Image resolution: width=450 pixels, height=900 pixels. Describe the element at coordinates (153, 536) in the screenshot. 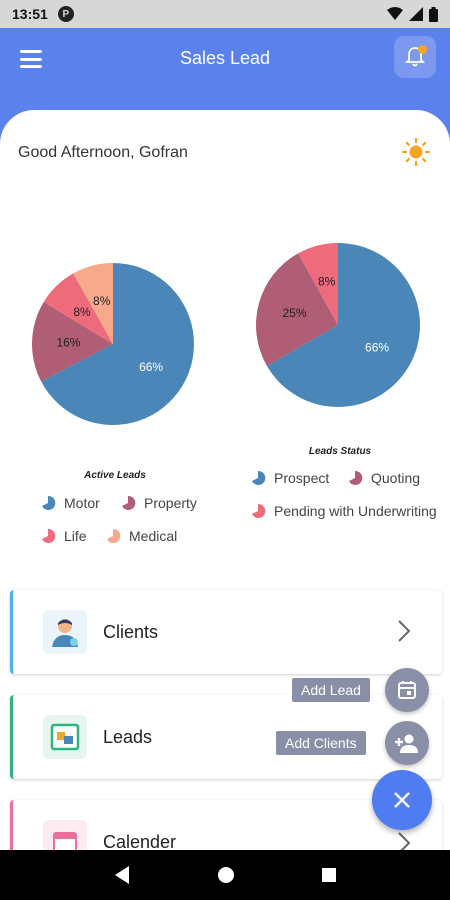

I see `legend-label: Medical` at that location.